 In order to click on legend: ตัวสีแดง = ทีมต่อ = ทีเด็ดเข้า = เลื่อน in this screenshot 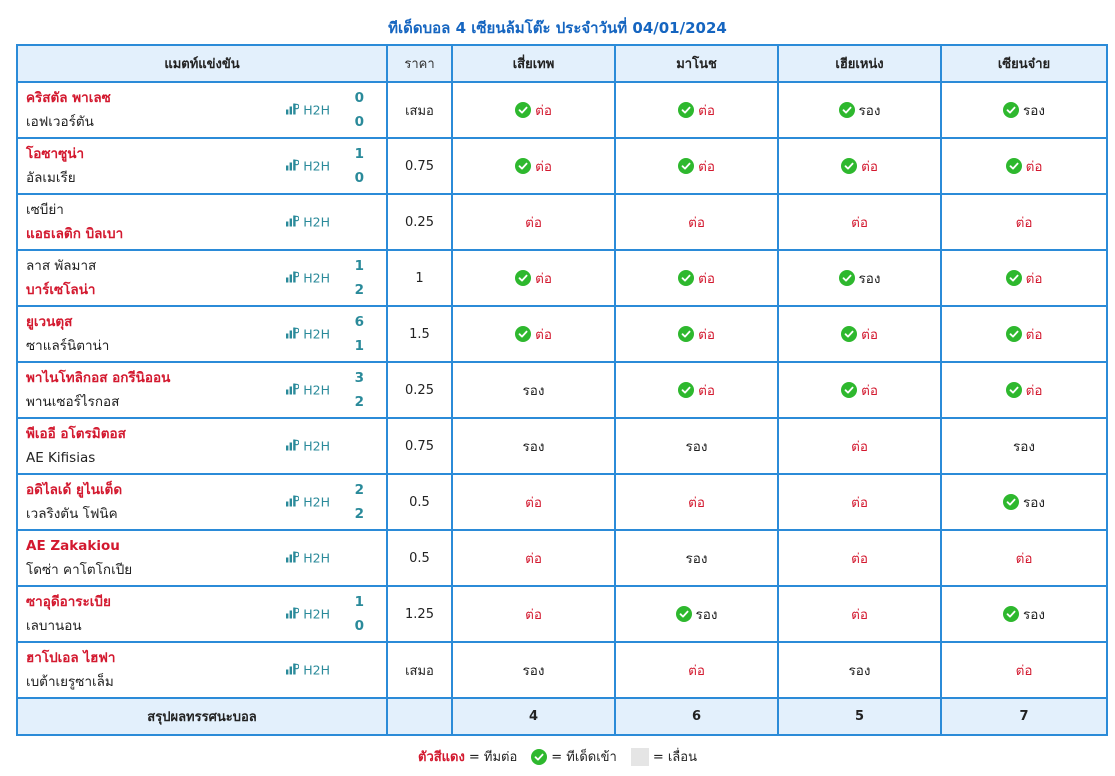, I will do `click(557, 756)`.